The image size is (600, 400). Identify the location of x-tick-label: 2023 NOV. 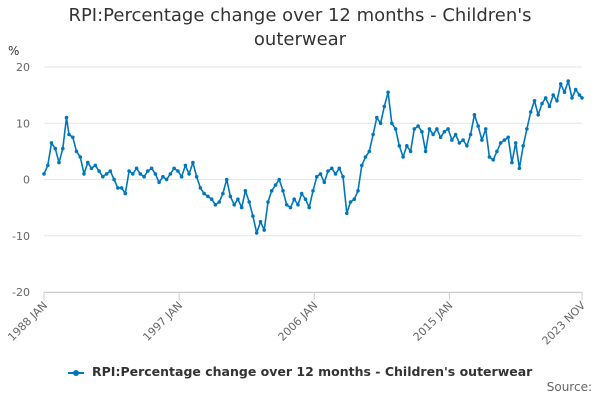
(564, 323).